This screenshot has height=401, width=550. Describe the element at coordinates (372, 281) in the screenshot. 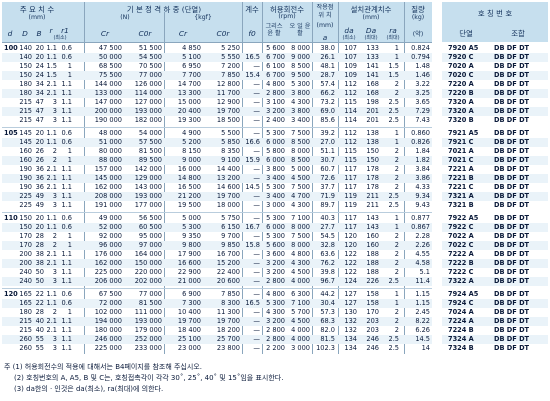

I see `table-cell: 226` at that location.